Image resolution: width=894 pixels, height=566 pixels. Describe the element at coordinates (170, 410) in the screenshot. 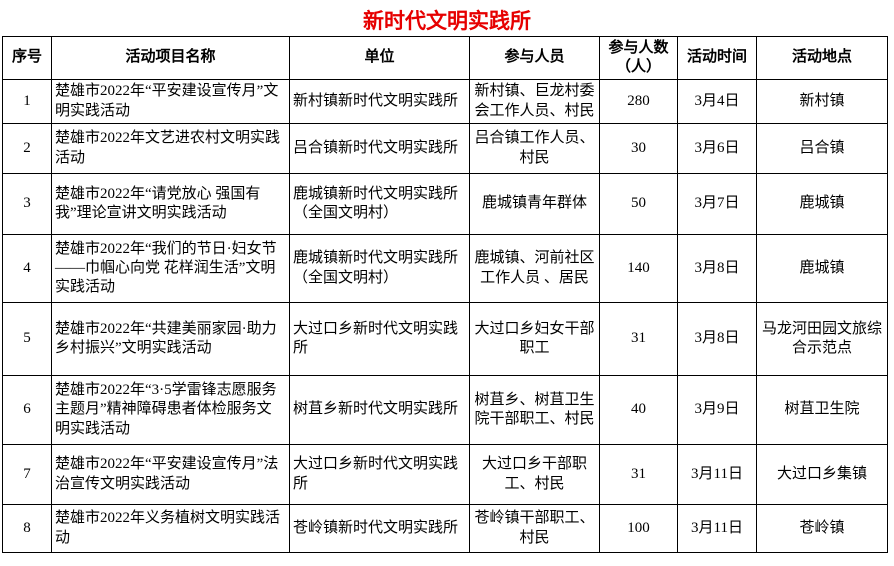

I see `table-cell: 楚雄市2022年“3·5学雷锋志愿服务主题月”精神障碍患者体检服务文明实践活动` at that location.